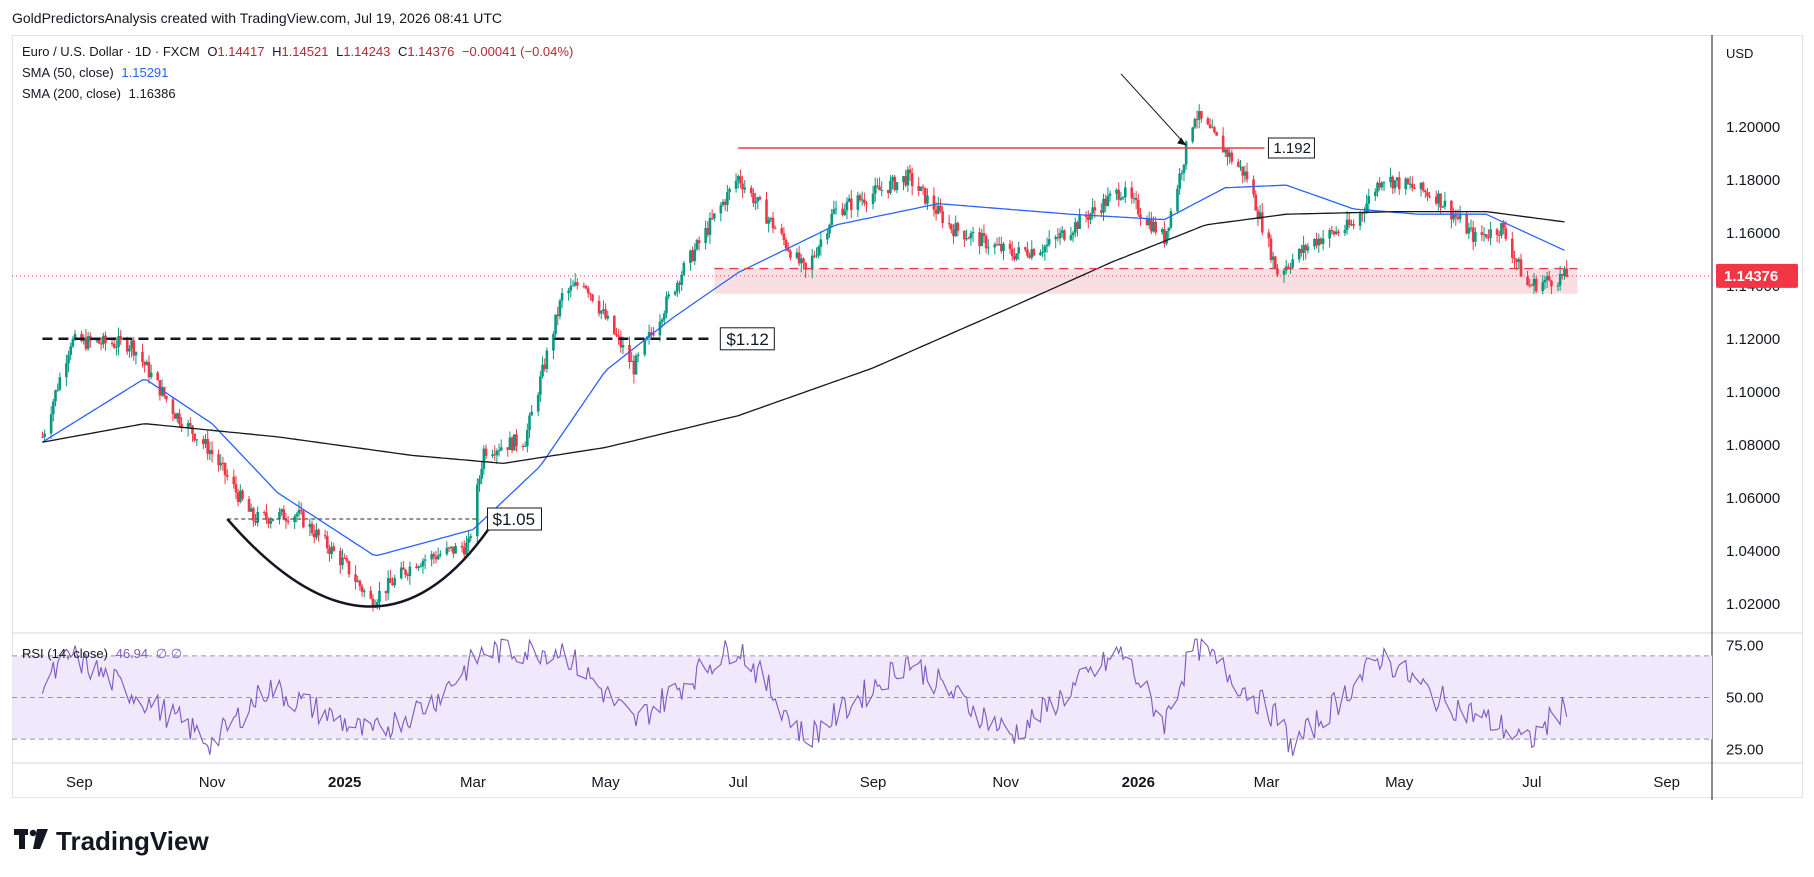 This screenshot has height=877, width=1814. What do you see at coordinates (367, 51) in the screenshot?
I see `low-value: 1.14243` at bounding box center [367, 51].